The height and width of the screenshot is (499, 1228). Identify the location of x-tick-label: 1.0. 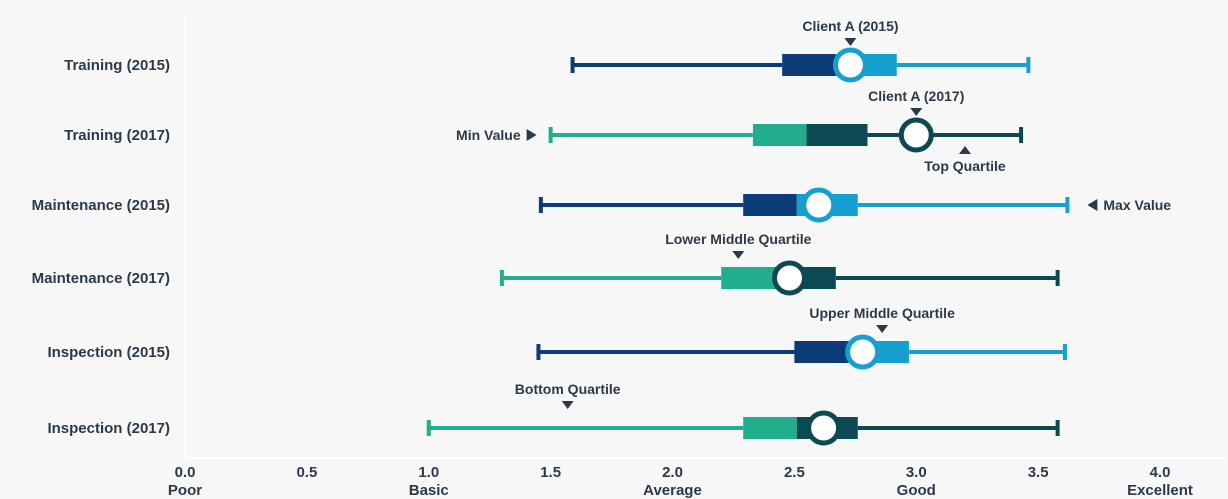
(428, 472).